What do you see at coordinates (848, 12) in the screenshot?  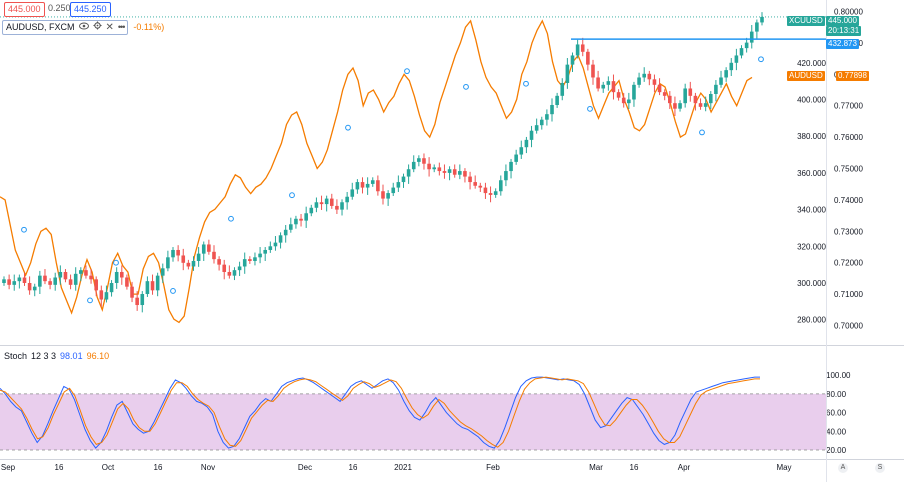 I see `y-right-tick-label: 0.80000` at bounding box center [848, 12].